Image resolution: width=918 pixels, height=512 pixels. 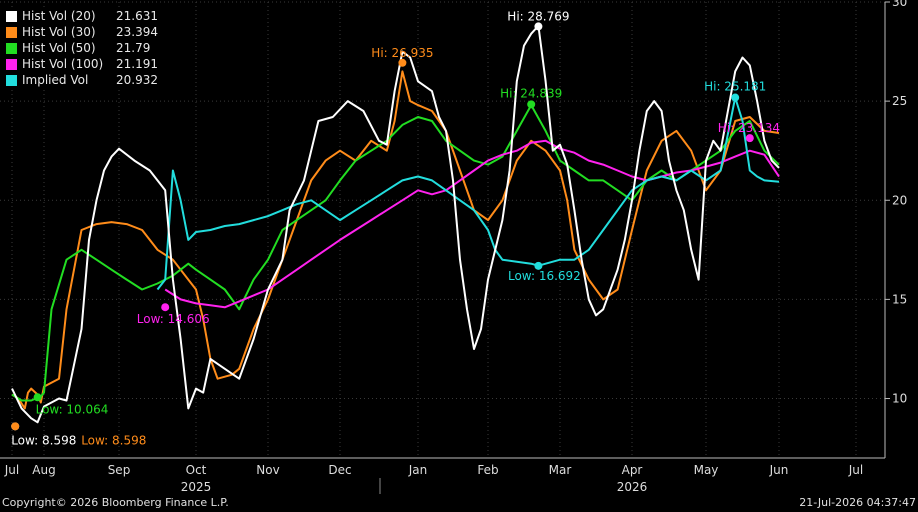 I want to click on legend-series-name: Hist Vol (100), so click(x=63, y=64).